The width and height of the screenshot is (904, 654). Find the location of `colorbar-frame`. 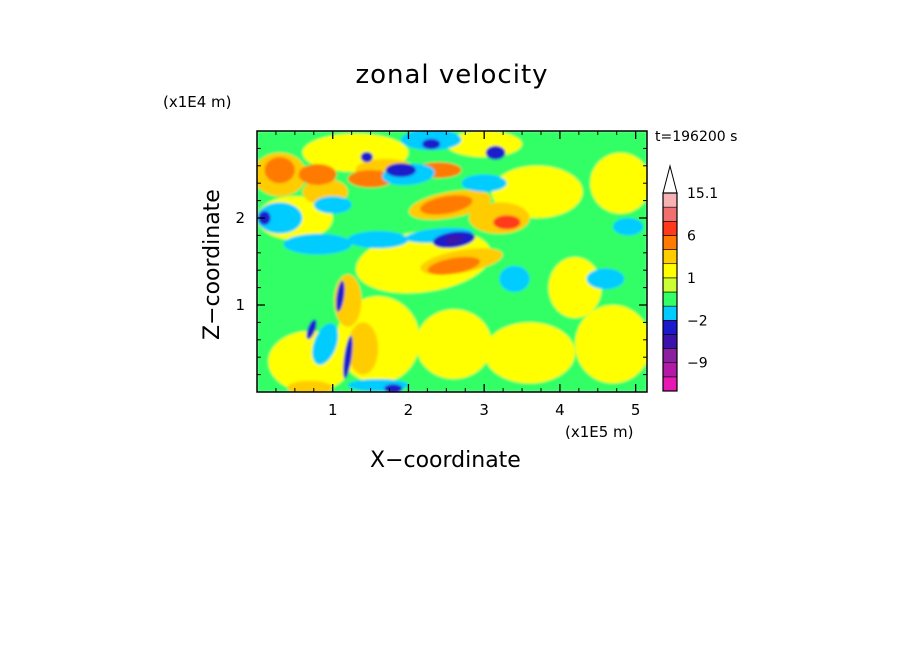

colorbar-frame is located at coordinates (670, 292).